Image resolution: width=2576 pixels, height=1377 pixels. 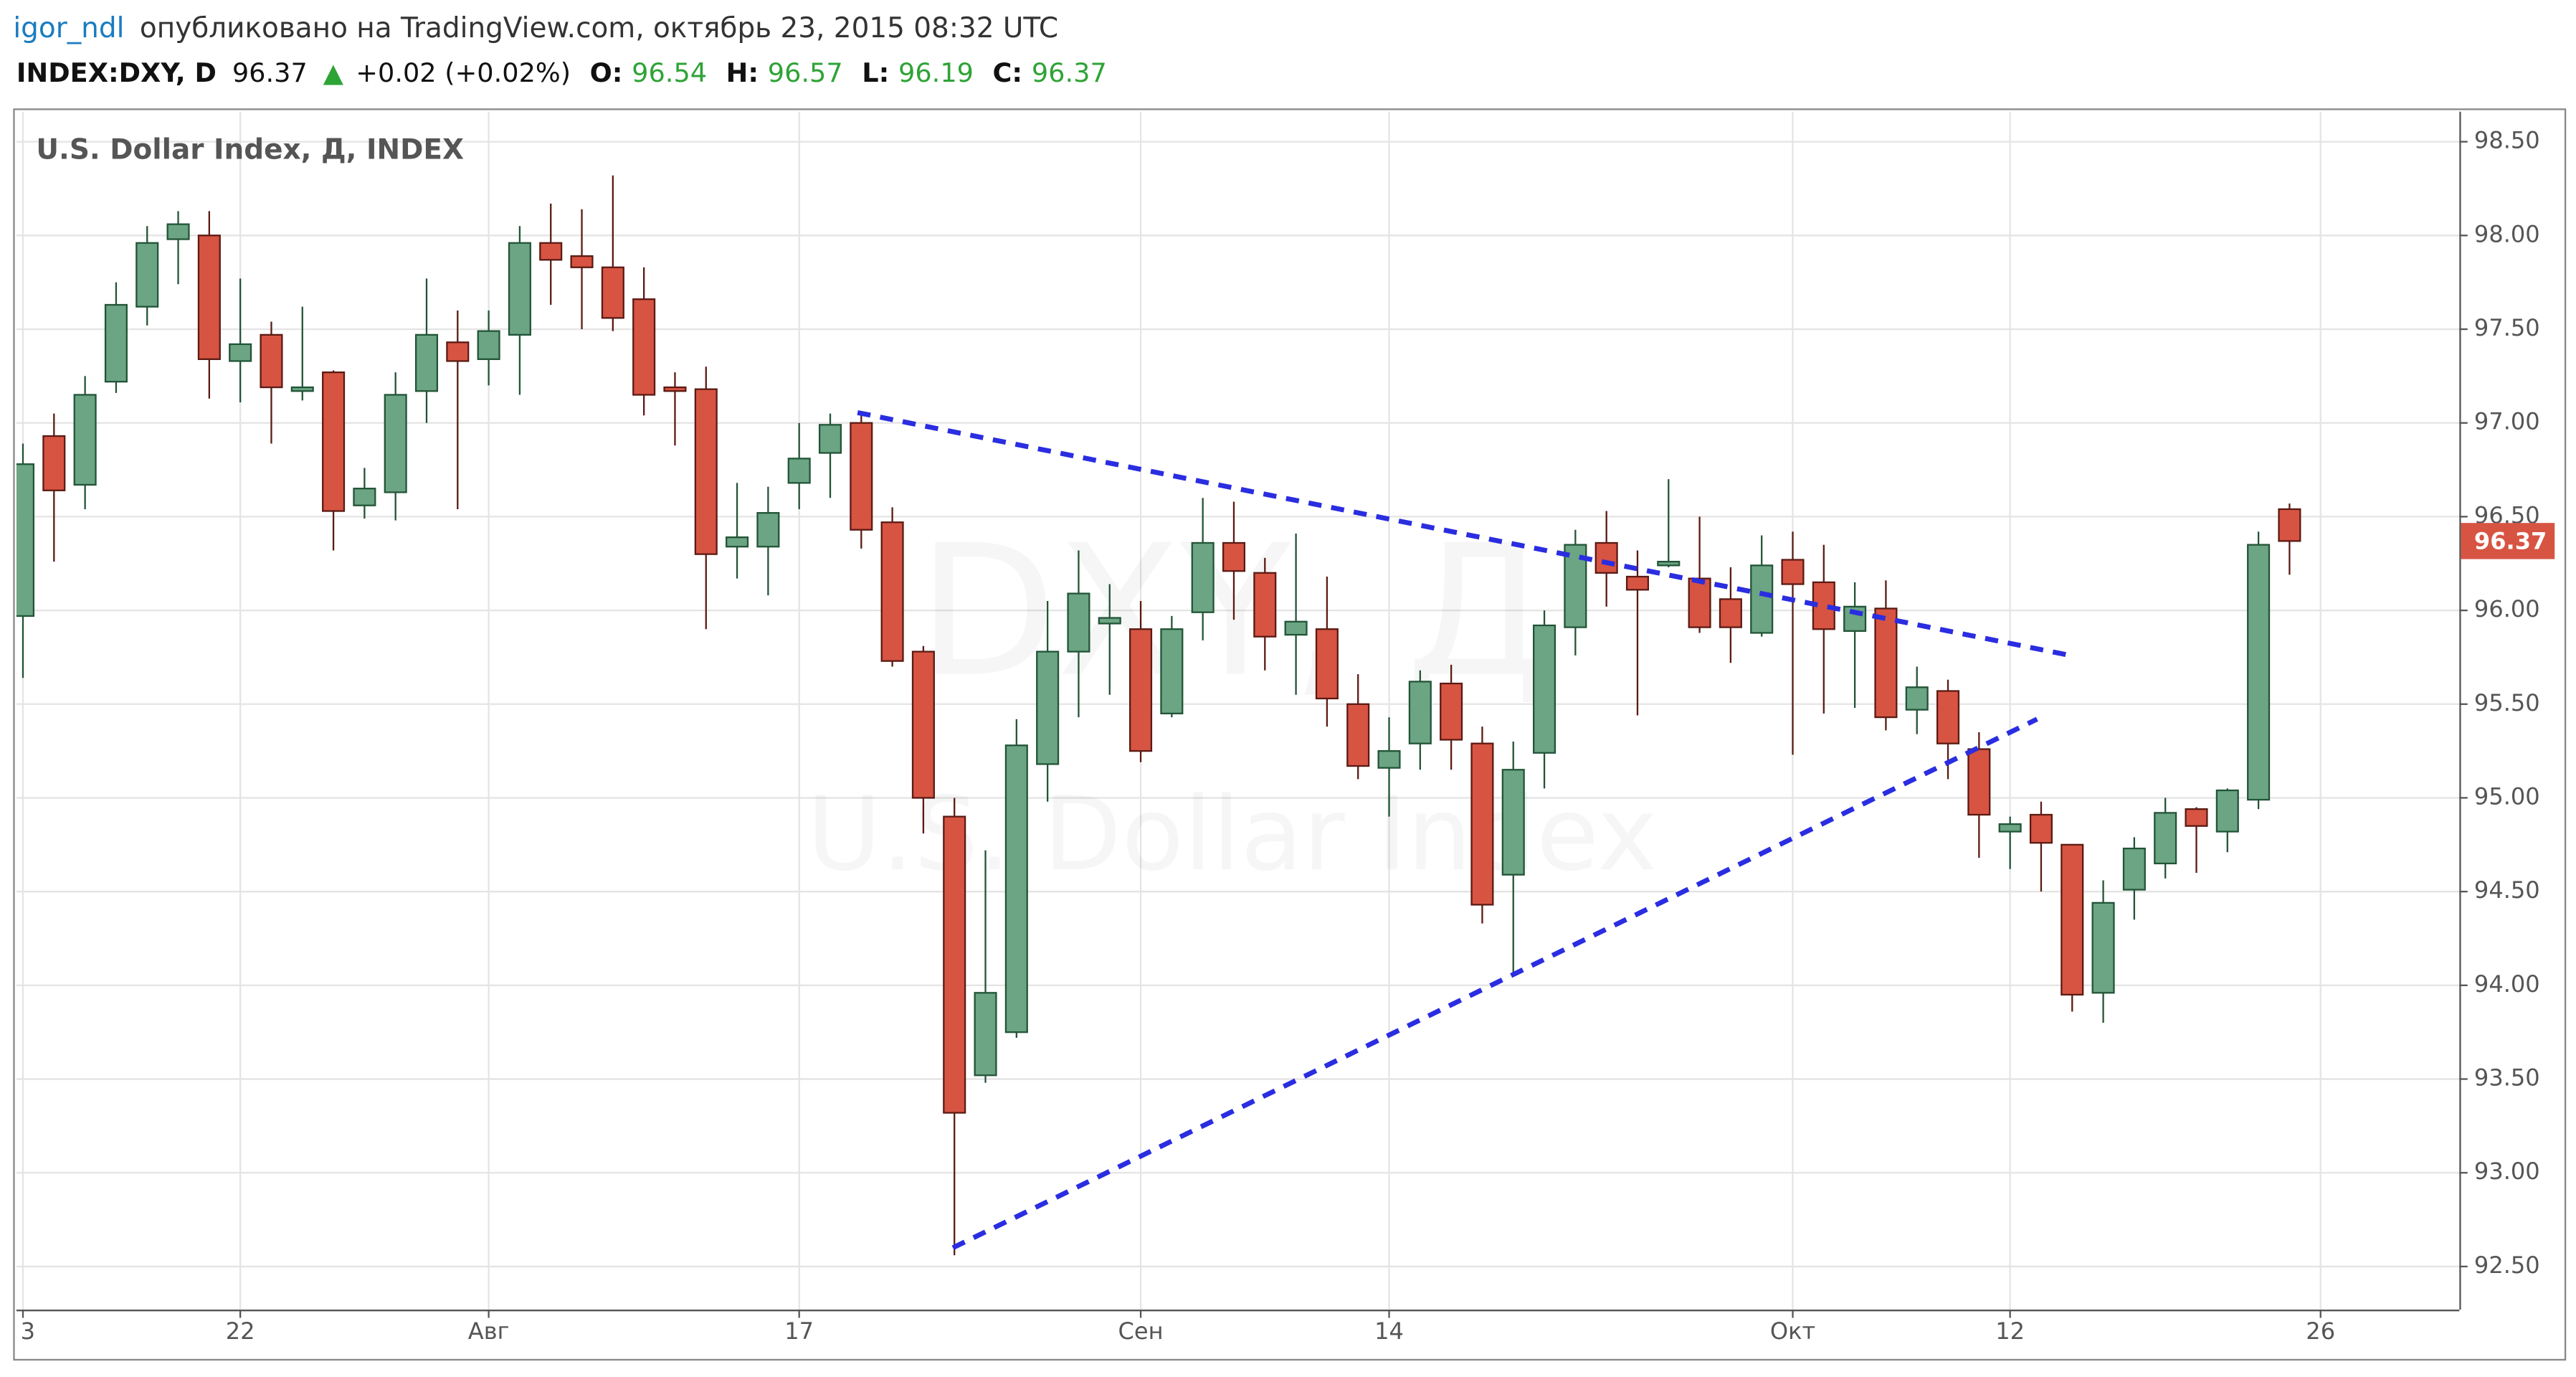 I want to click on y-tick-label: 97.50, so click(x=2507, y=327).